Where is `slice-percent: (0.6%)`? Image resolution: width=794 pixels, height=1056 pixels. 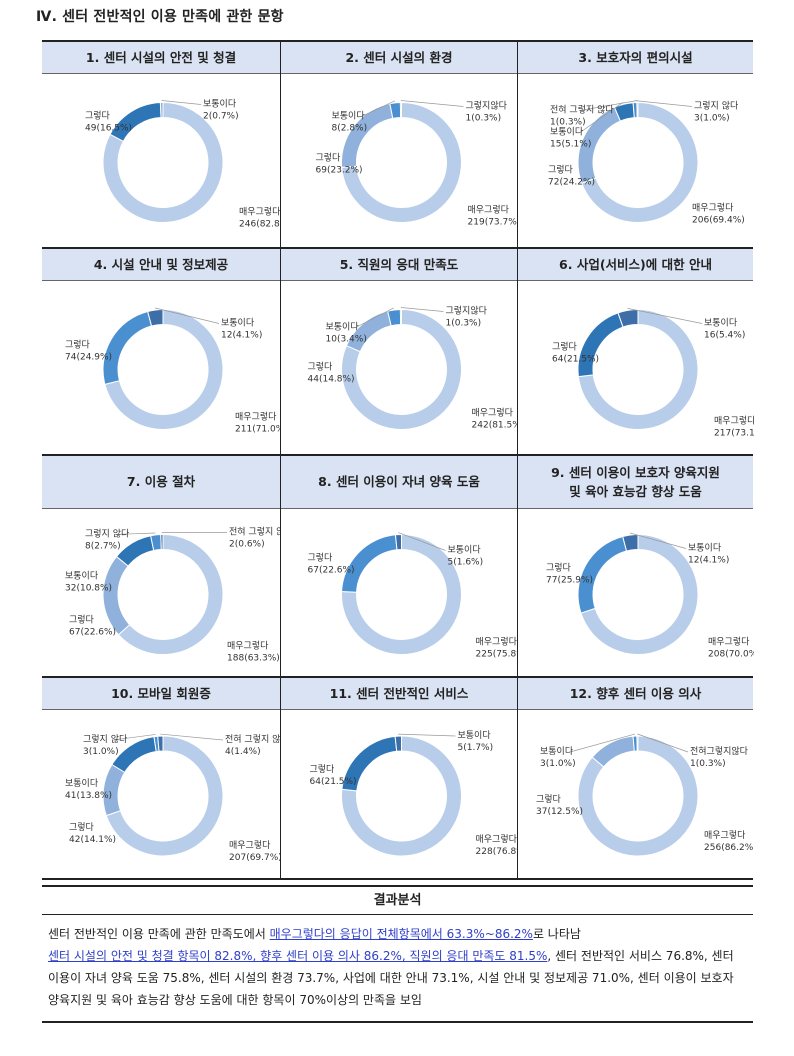 slice-percent: (0.6%) is located at coordinates (250, 545).